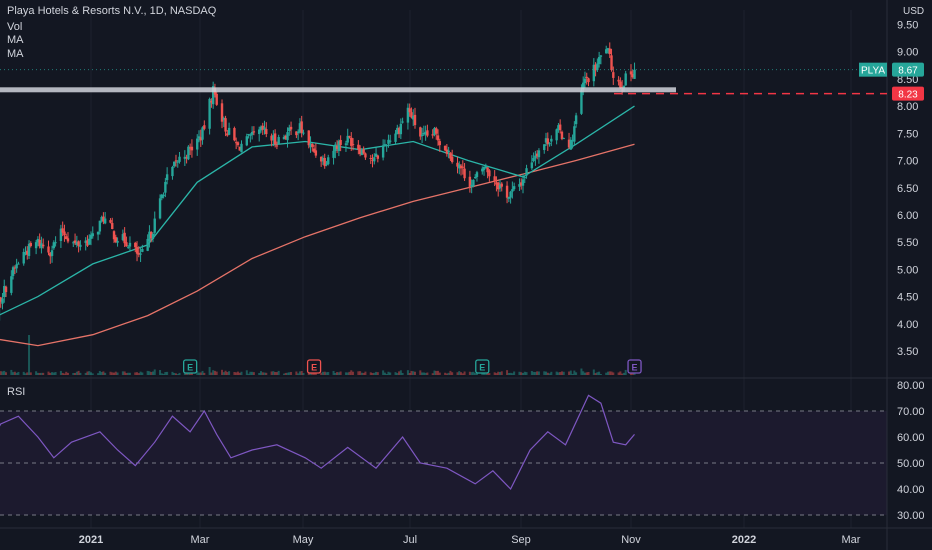 The width and height of the screenshot is (932, 550). What do you see at coordinates (338, 90) in the screenshot?
I see `resistance-level-band` at bounding box center [338, 90].